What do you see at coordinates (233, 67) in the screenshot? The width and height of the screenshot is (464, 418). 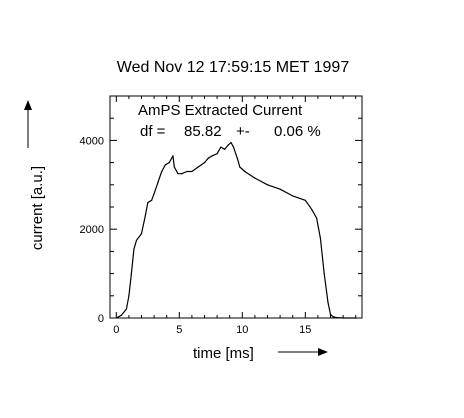 I see `chart-title: Wed Nov 12 17:59:15 MET 1997` at bounding box center [233, 67].